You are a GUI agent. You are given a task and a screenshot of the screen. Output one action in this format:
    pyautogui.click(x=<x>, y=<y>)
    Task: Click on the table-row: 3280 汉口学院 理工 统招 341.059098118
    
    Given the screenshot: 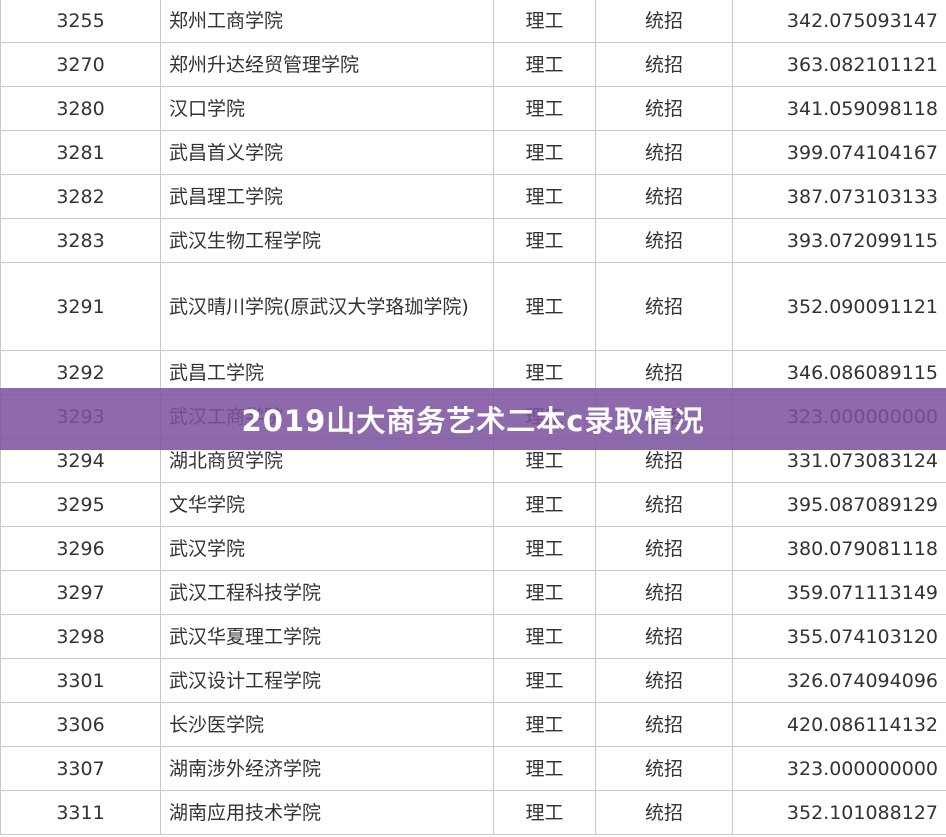 What is the action you would take?
    pyautogui.click(x=473, y=108)
    